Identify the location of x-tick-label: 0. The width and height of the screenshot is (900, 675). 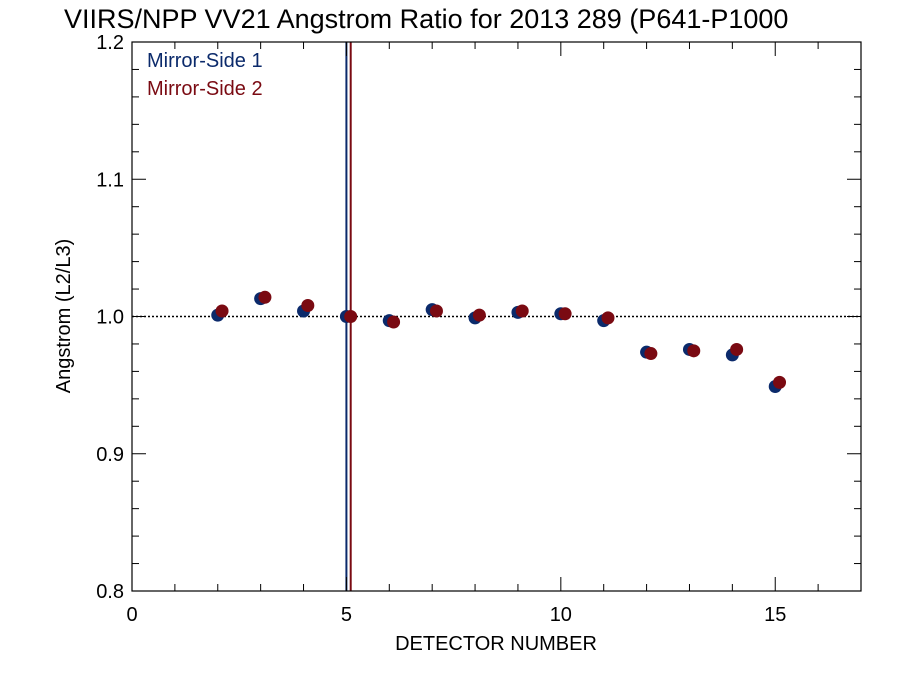
(131, 615).